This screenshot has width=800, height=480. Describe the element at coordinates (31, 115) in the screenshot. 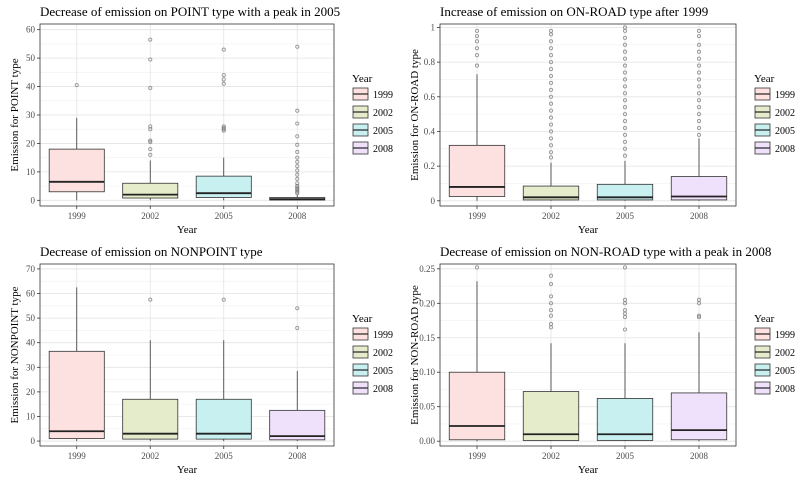

I see `y-tick-label: 30` at that location.